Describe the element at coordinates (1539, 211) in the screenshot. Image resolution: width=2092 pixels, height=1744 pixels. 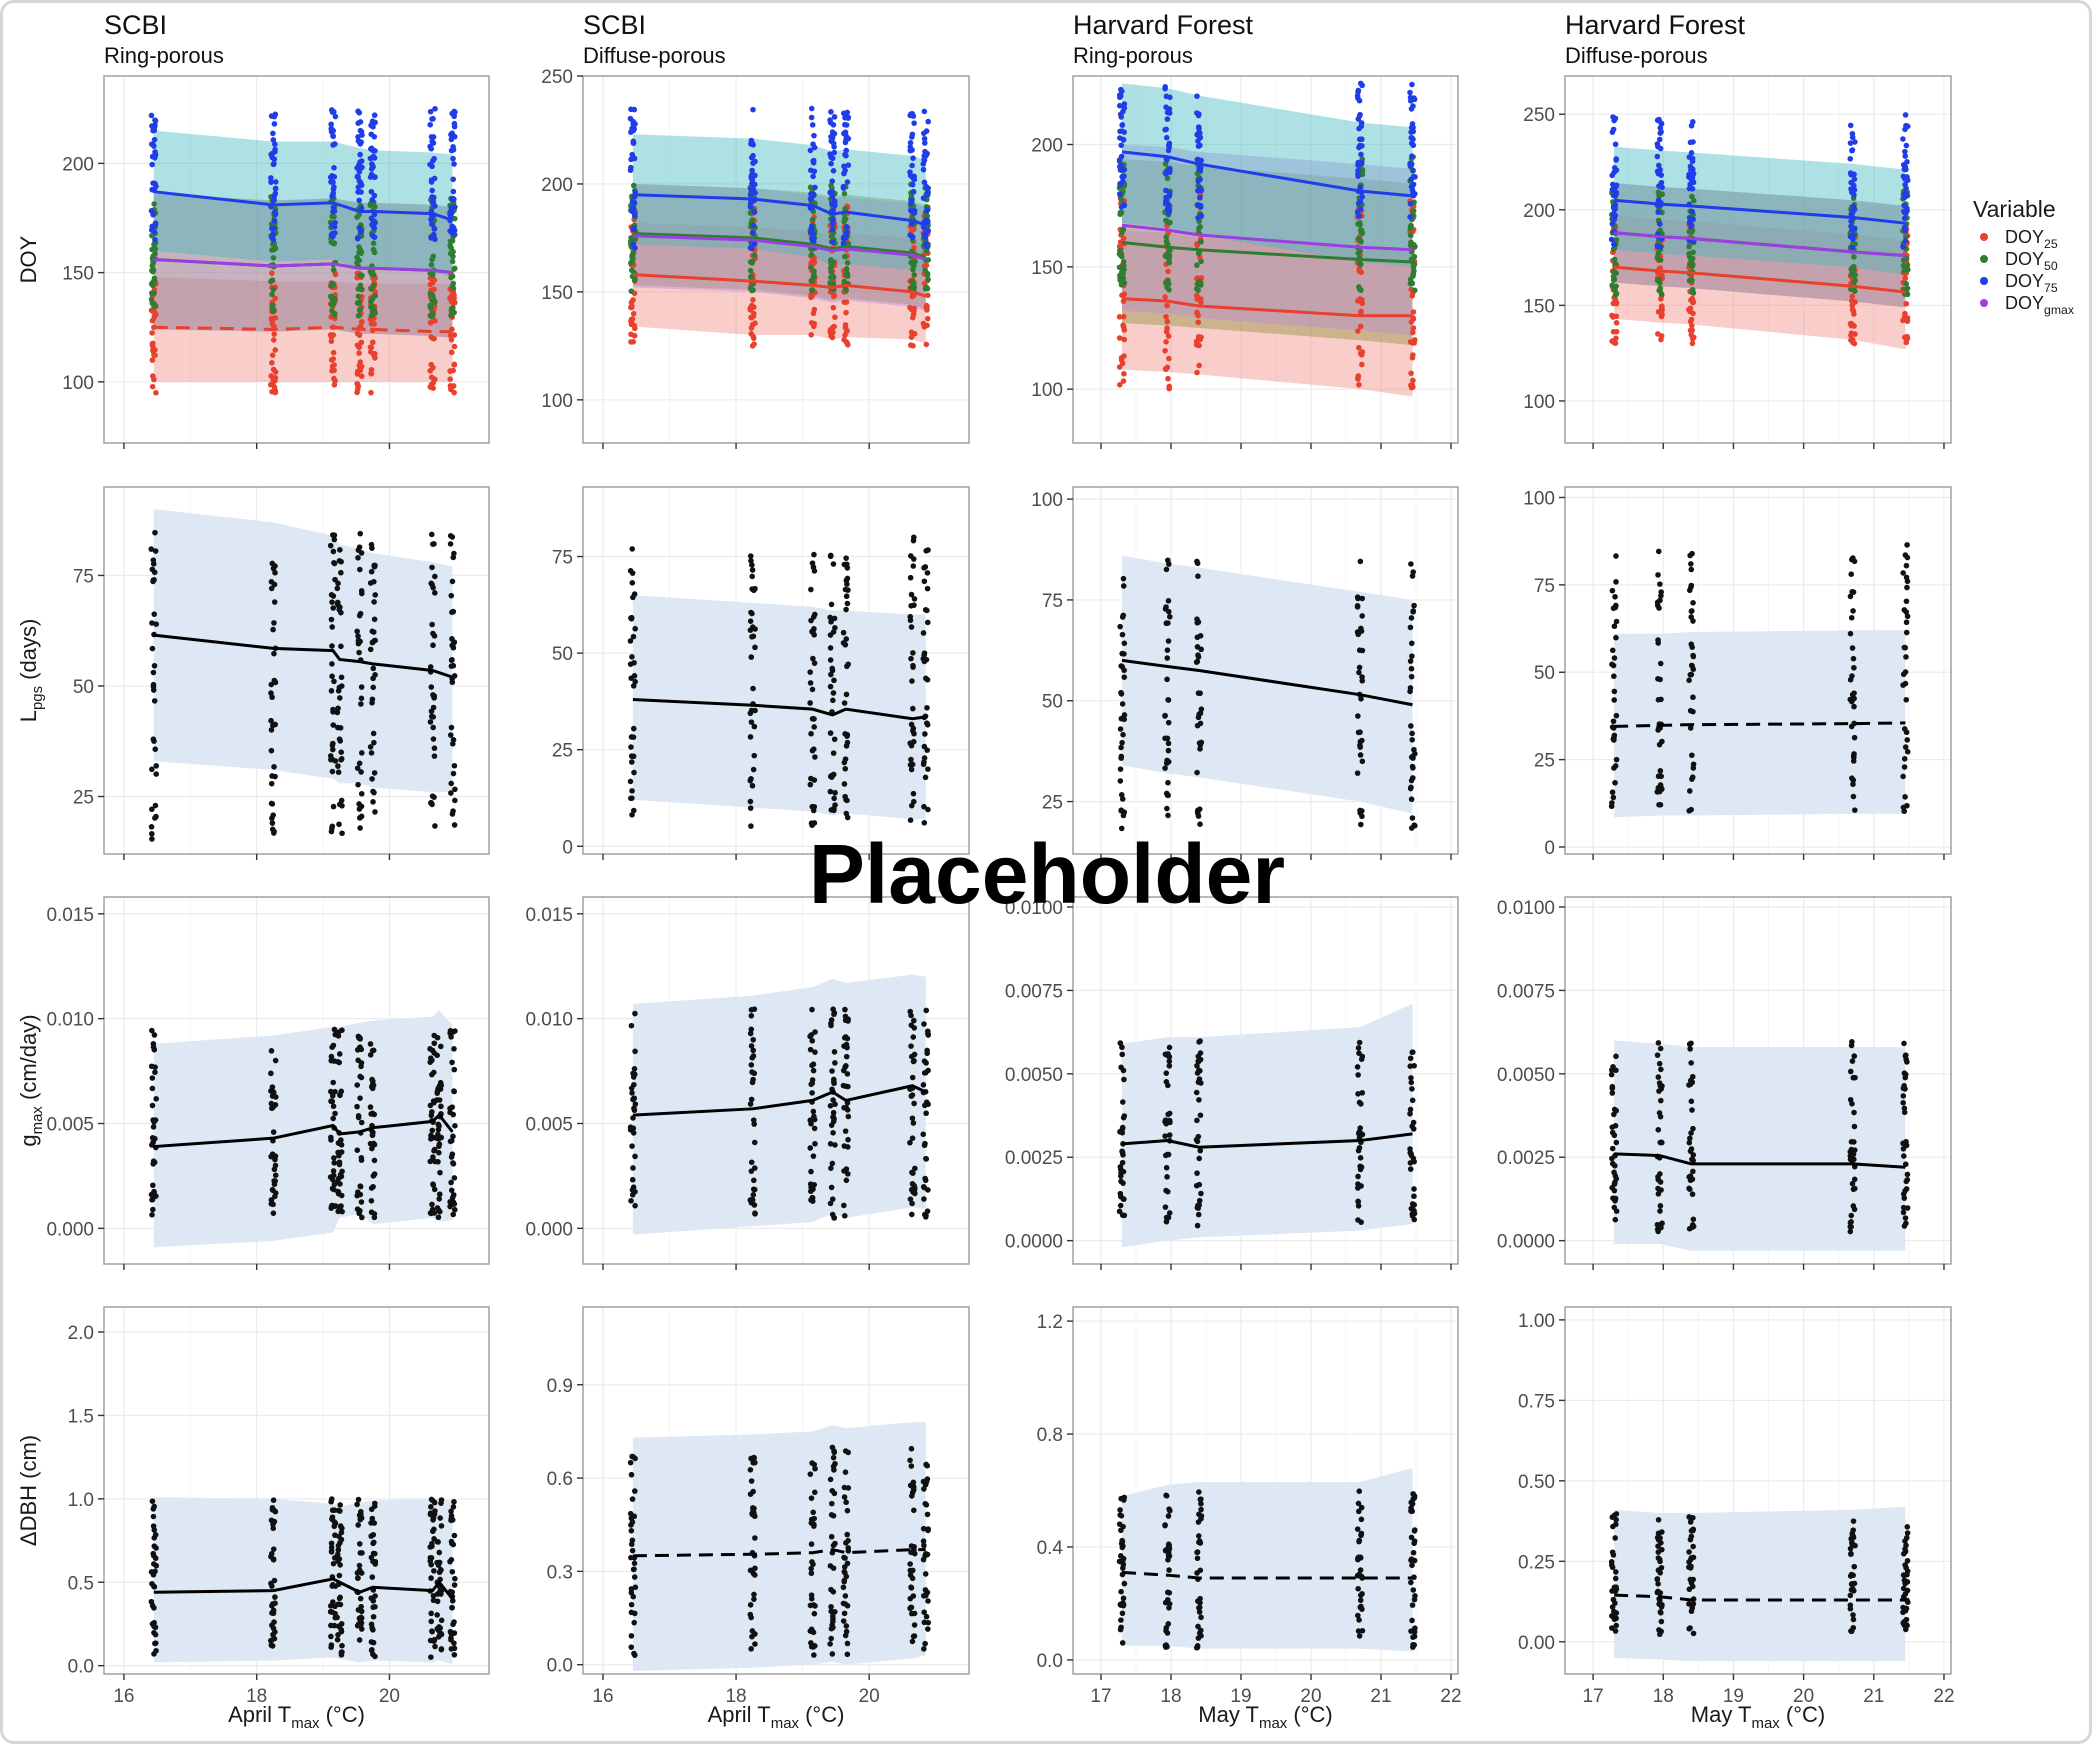
I see `y-tick-label: 200` at that location.